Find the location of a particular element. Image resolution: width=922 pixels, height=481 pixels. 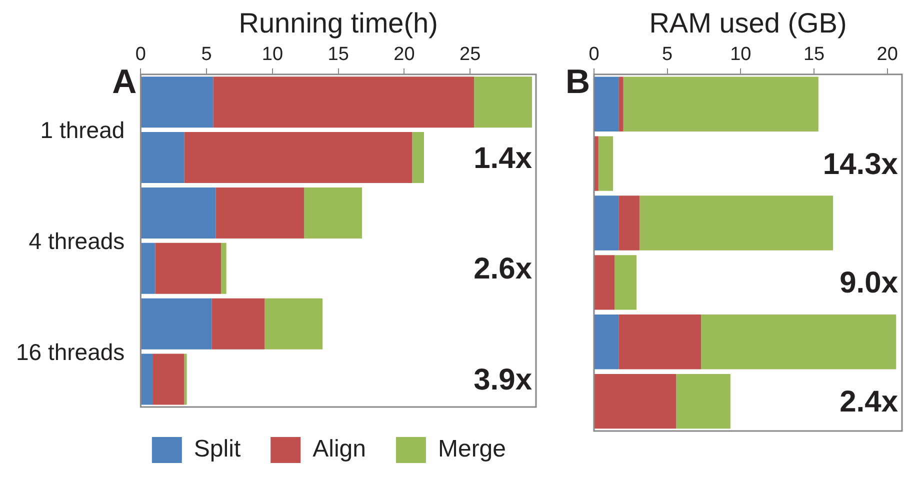

legend-label: Merge is located at coordinates (472, 449).